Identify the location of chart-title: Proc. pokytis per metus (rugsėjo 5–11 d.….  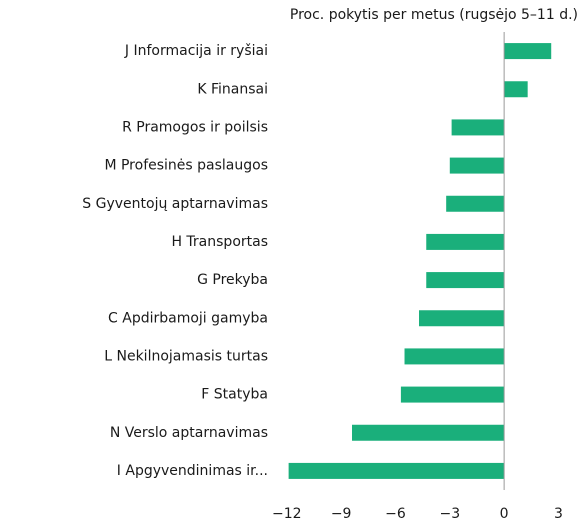
(434, 15).